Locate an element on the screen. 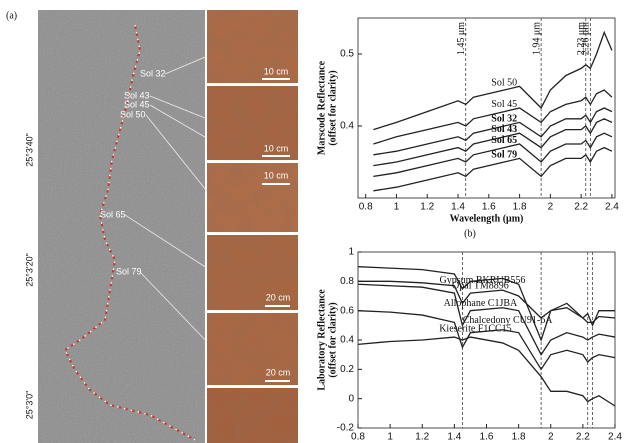  y-tick-label: 0.2 is located at coordinates (347, 369).